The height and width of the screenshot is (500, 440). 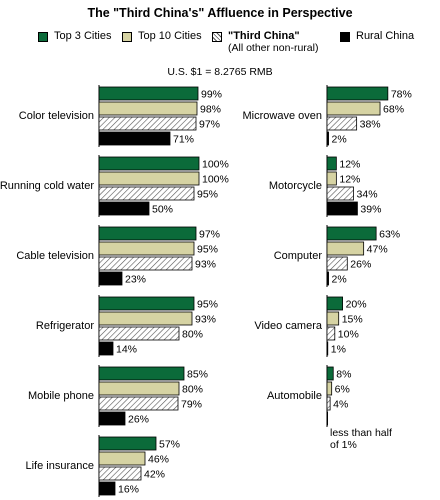 I want to click on annotation-note: of 1%, so click(x=343, y=445).